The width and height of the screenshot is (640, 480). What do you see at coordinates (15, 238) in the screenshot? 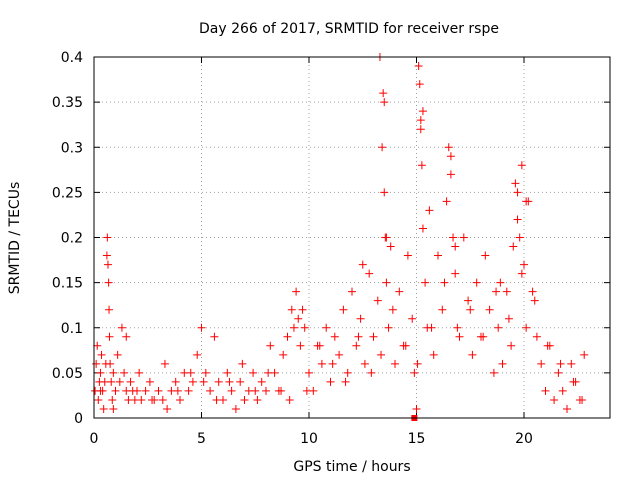
I see `y-axis-label: SRMTID / TECUs` at bounding box center [15, 238].